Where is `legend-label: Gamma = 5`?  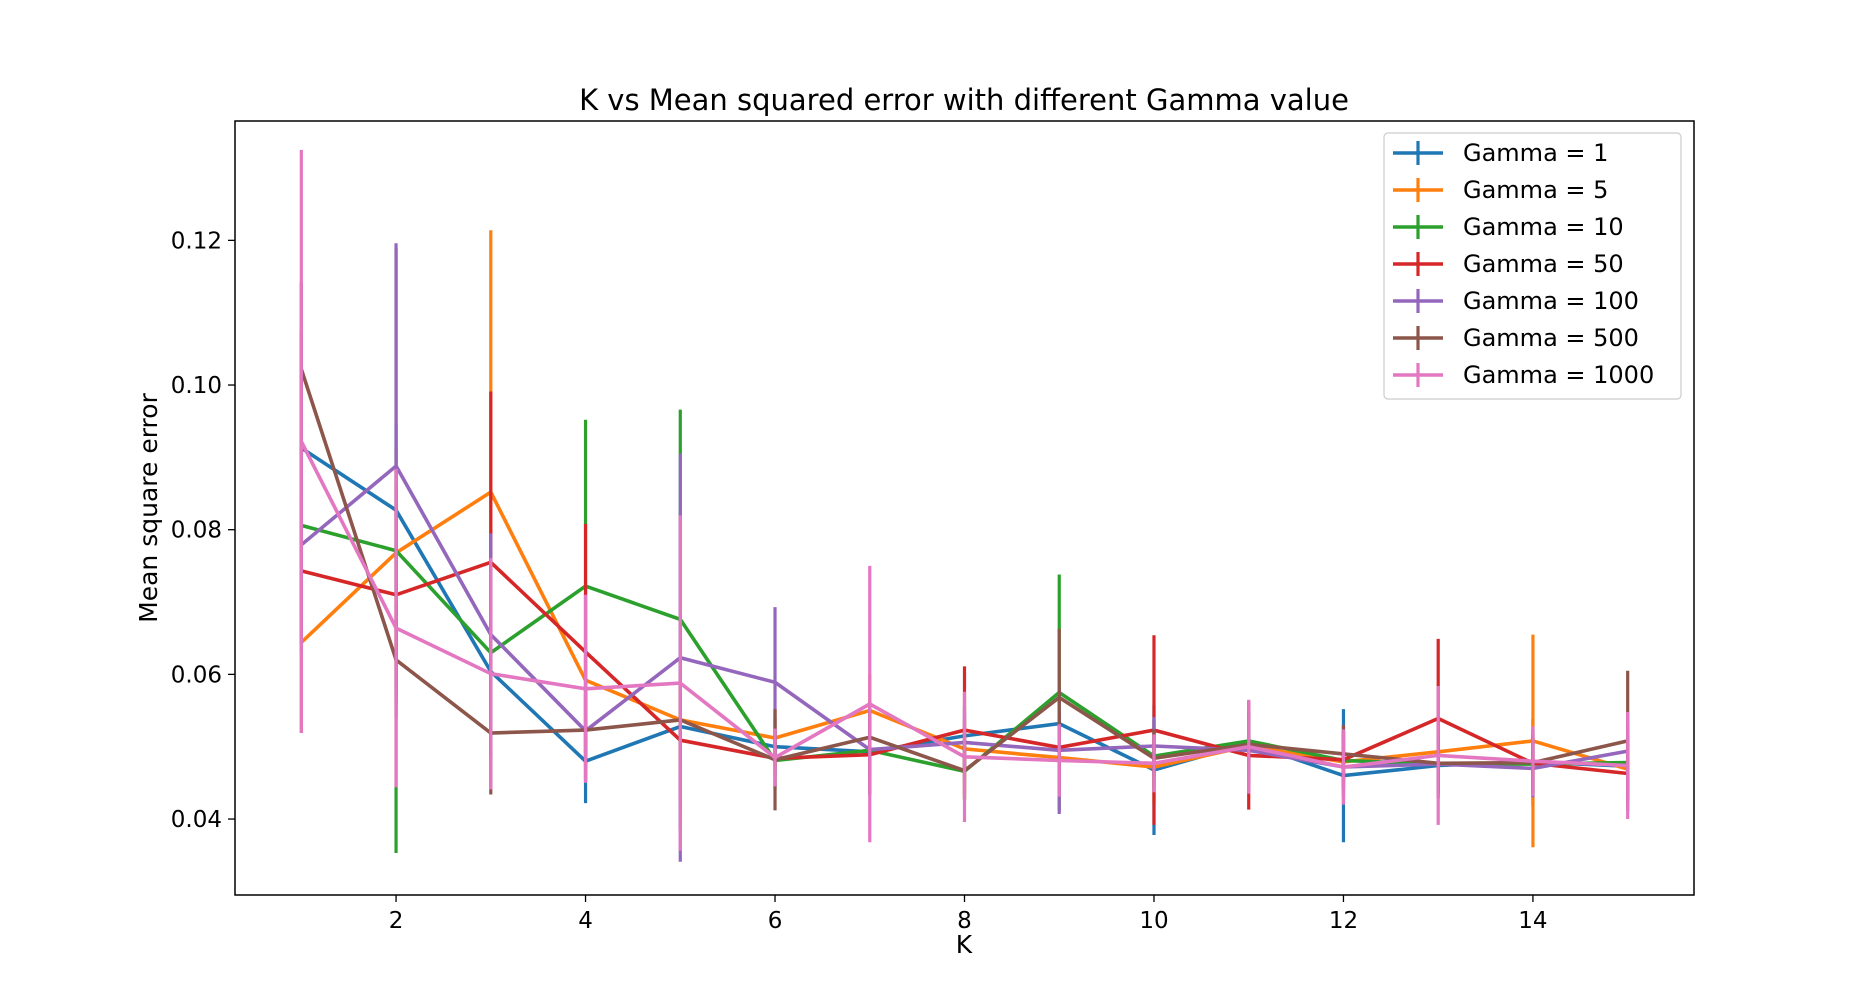
legend-label: Gamma = 5 is located at coordinates (1535, 190).